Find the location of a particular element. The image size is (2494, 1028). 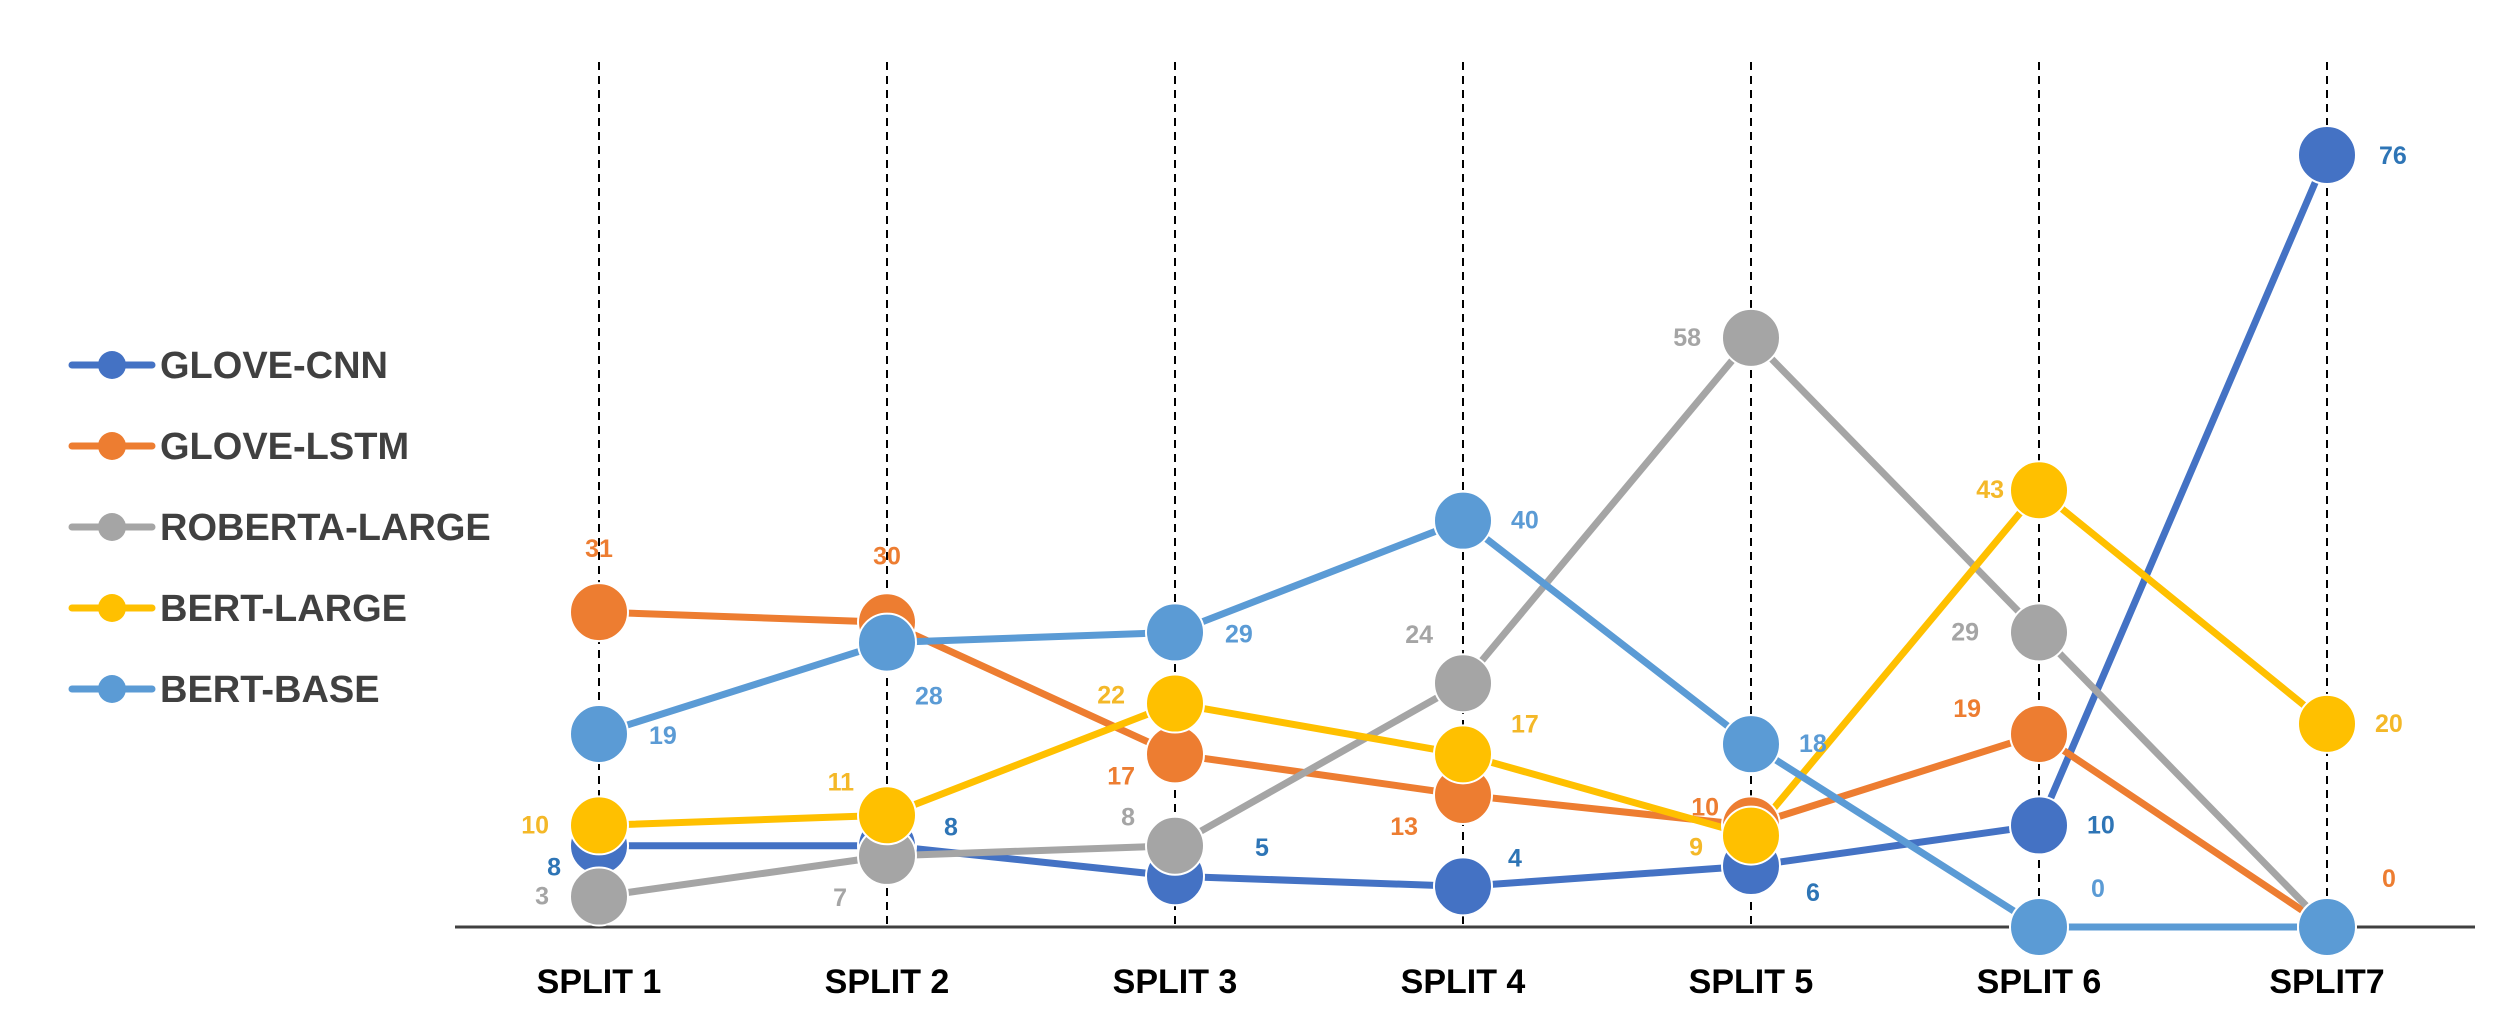

legend-item: BERT-LARGE is located at coordinates (237, 609).